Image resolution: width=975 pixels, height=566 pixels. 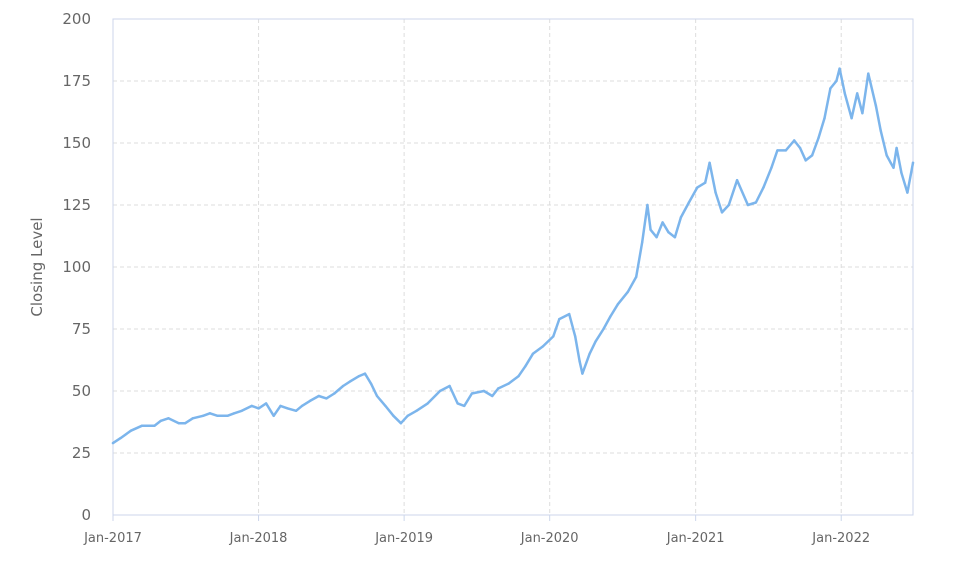 I want to click on x-tick-label: Jan-2021, so click(x=695, y=538).